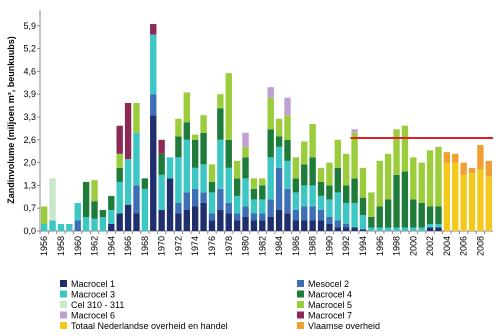  I want to click on x-tick-label: 1956, so click(44, 246).